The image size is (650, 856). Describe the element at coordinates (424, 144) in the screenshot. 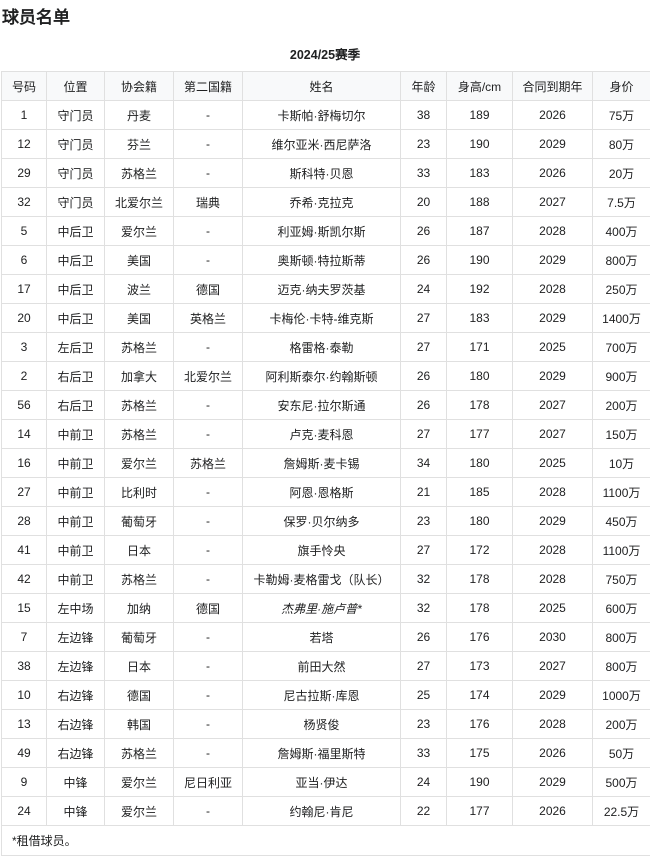

I see `player-age: 23` at that location.